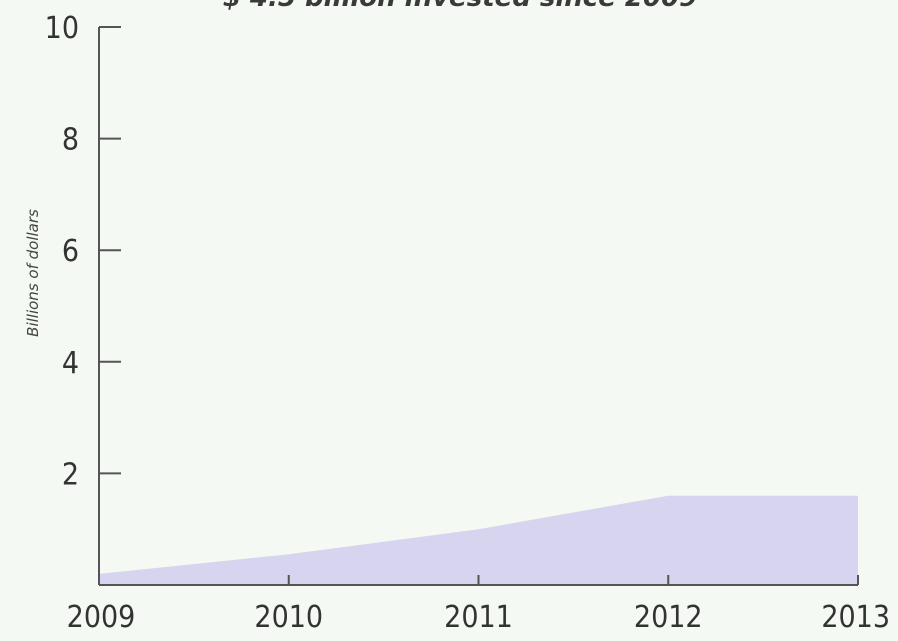  Describe the element at coordinates (70, 140) in the screenshot. I see `y-tick-label: 8` at that location.